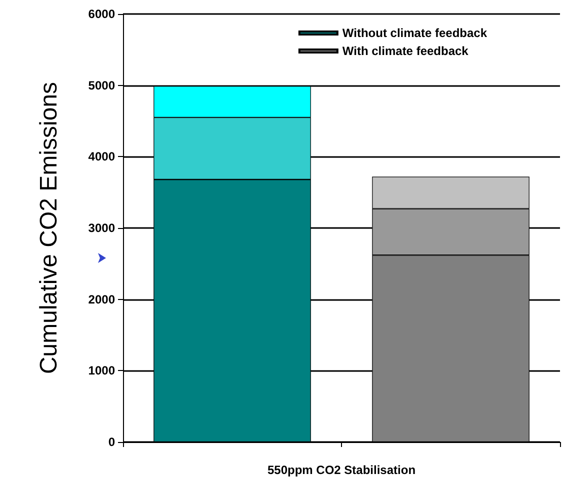  I want to click on y-tick-label: 1000, so click(102, 371).